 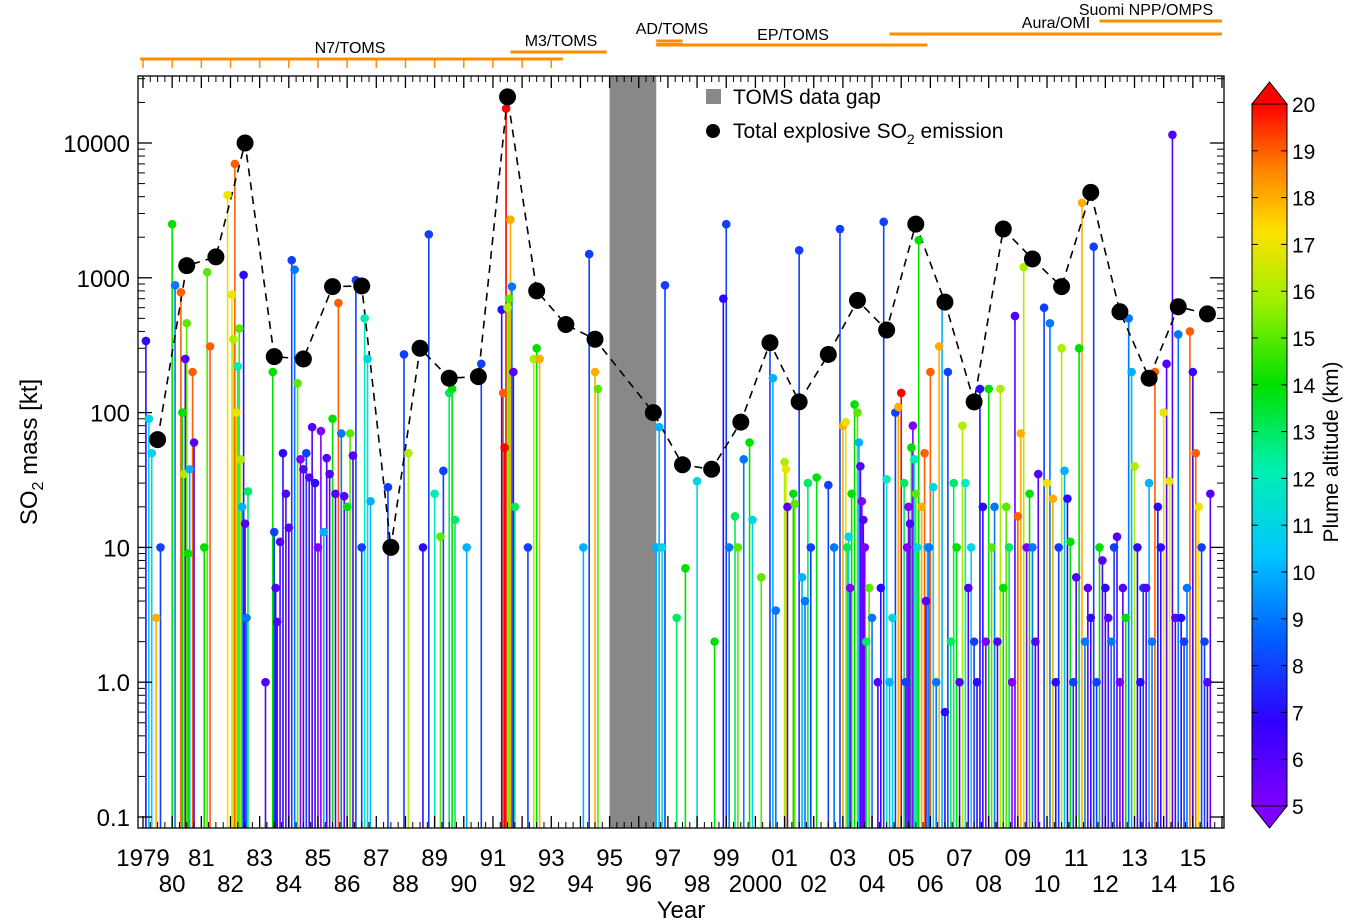 What do you see at coordinates (288, 884) in the screenshot?
I see `x-tick-label: 84` at bounding box center [288, 884].